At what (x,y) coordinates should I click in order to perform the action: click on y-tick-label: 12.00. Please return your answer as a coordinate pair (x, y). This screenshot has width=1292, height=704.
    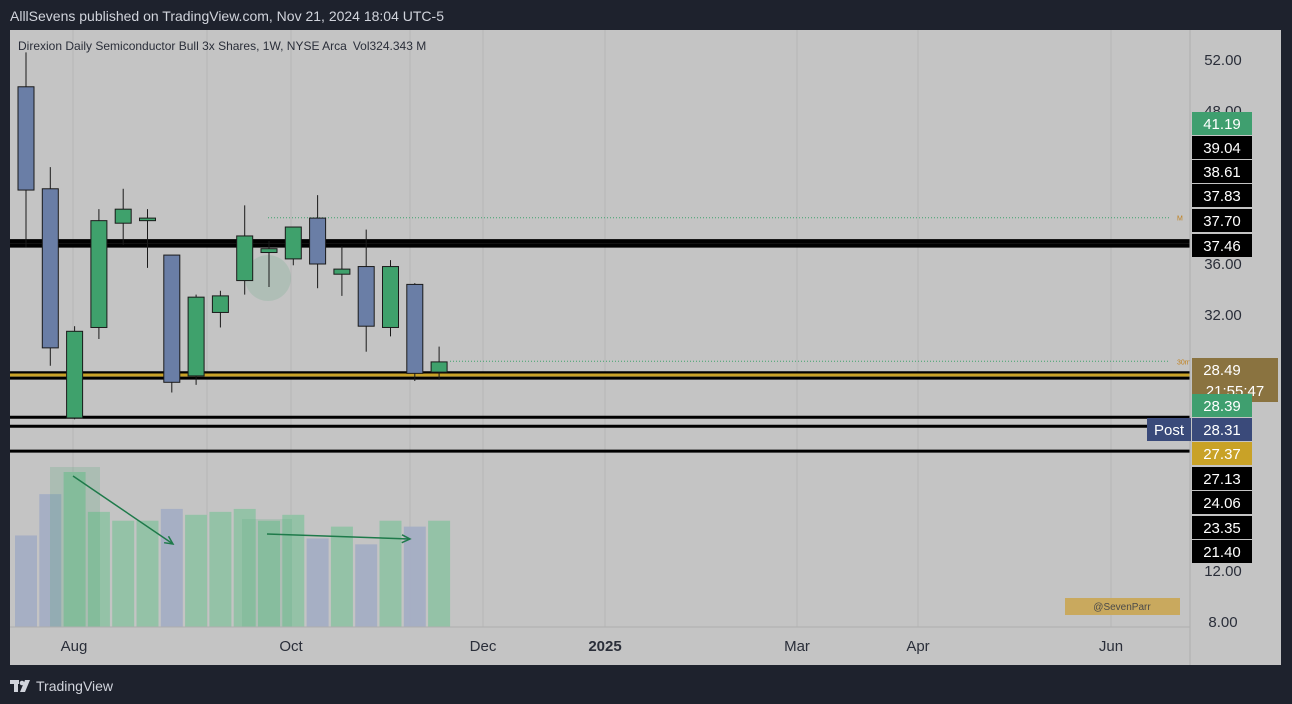
    Looking at the image, I should click on (1223, 571).